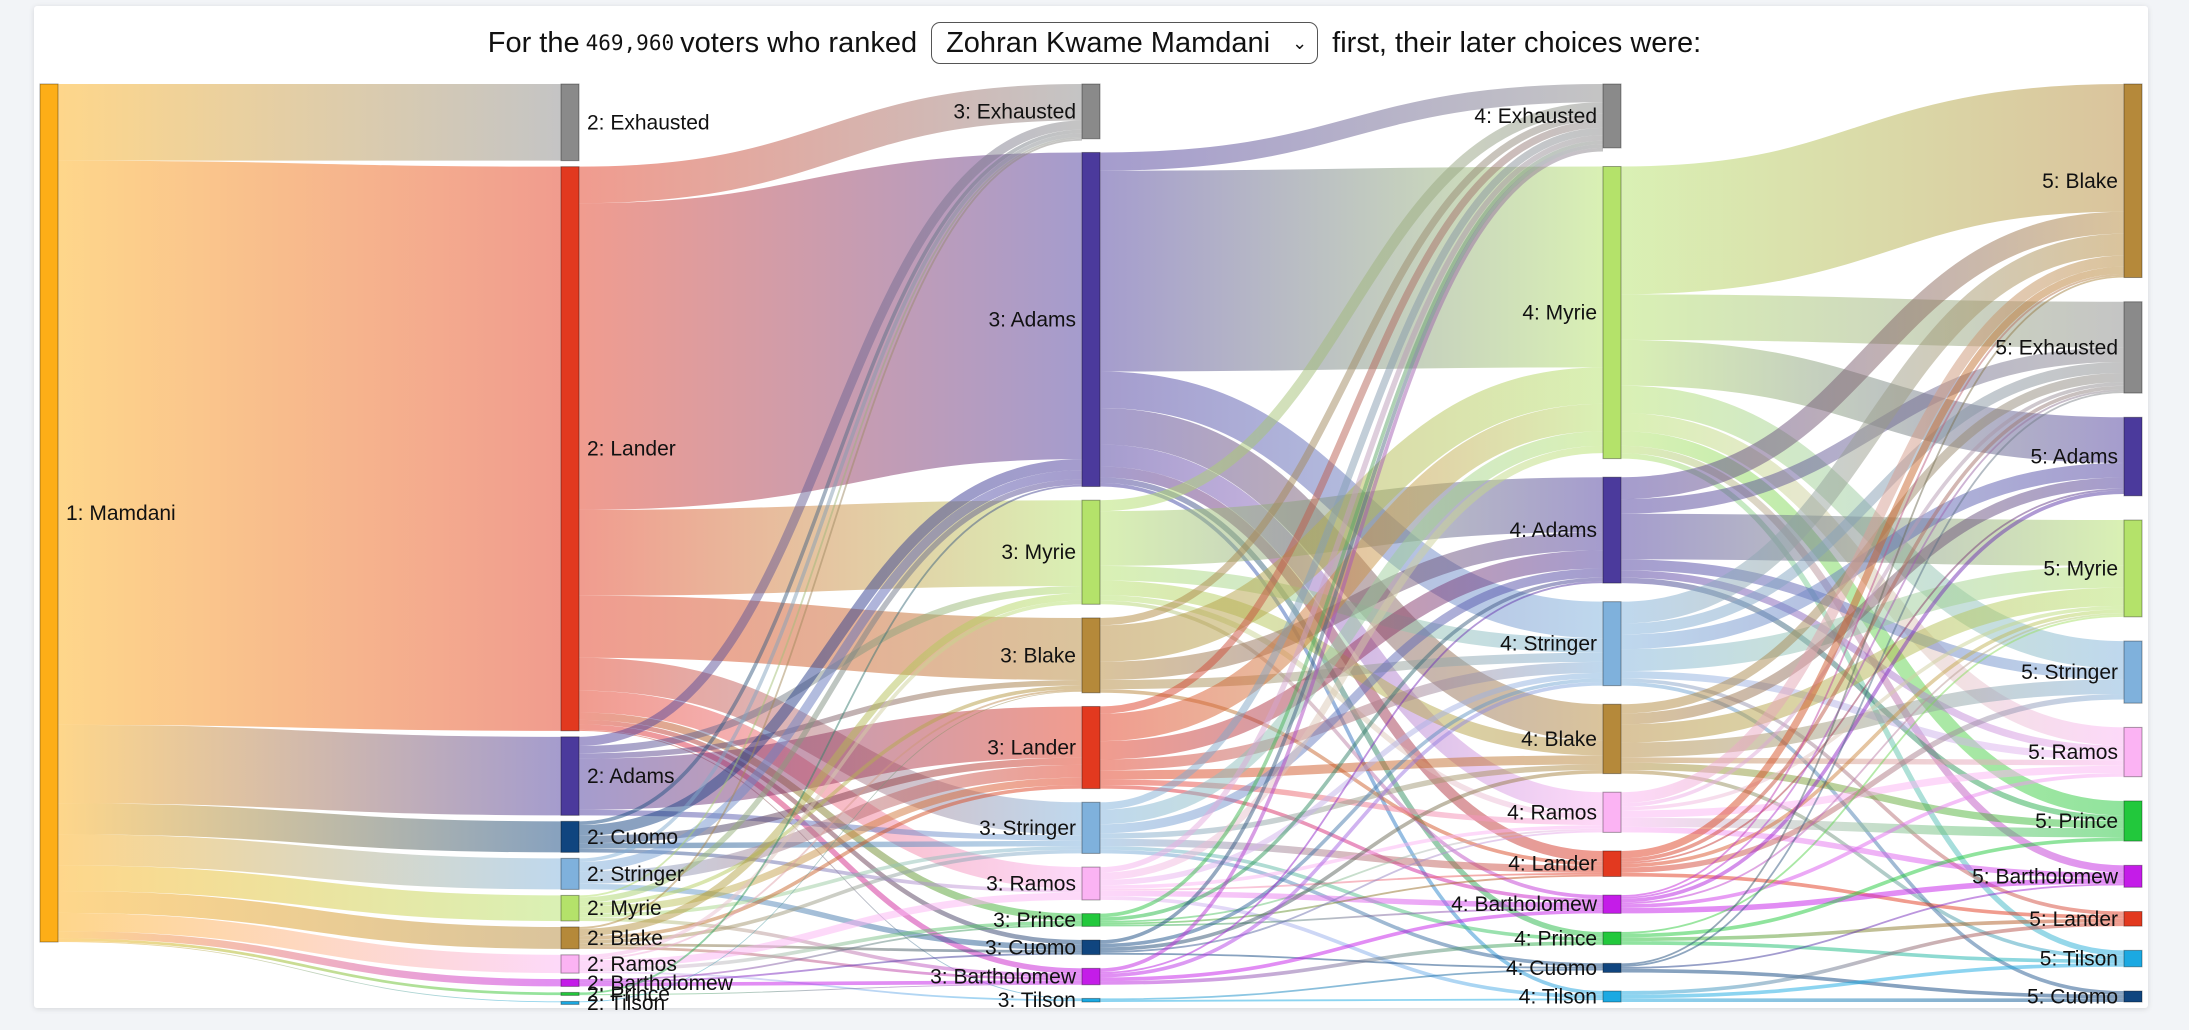 This screenshot has width=2189, height=1030. Describe the element at coordinates (1125, 43) in the screenshot. I see `candidate-select: Zohran Kwame Mamdani ⌄` at that location.